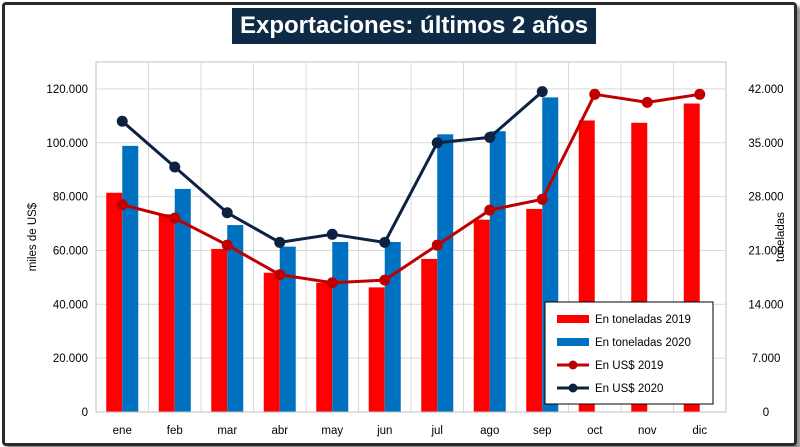 This screenshot has width=800, height=447. Describe the element at coordinates (489, 431) in the screenshot. I see `x-tick-label: ago` at that location.